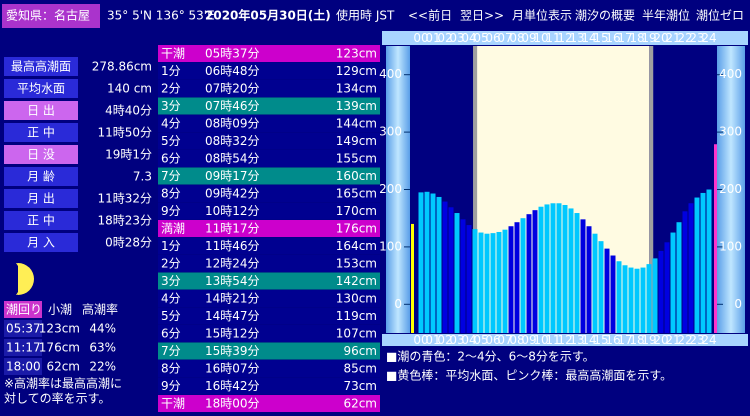 The width and height of the screenshot is (750, 416). I want to click on tide-height: 73cm, so click(360, 386).